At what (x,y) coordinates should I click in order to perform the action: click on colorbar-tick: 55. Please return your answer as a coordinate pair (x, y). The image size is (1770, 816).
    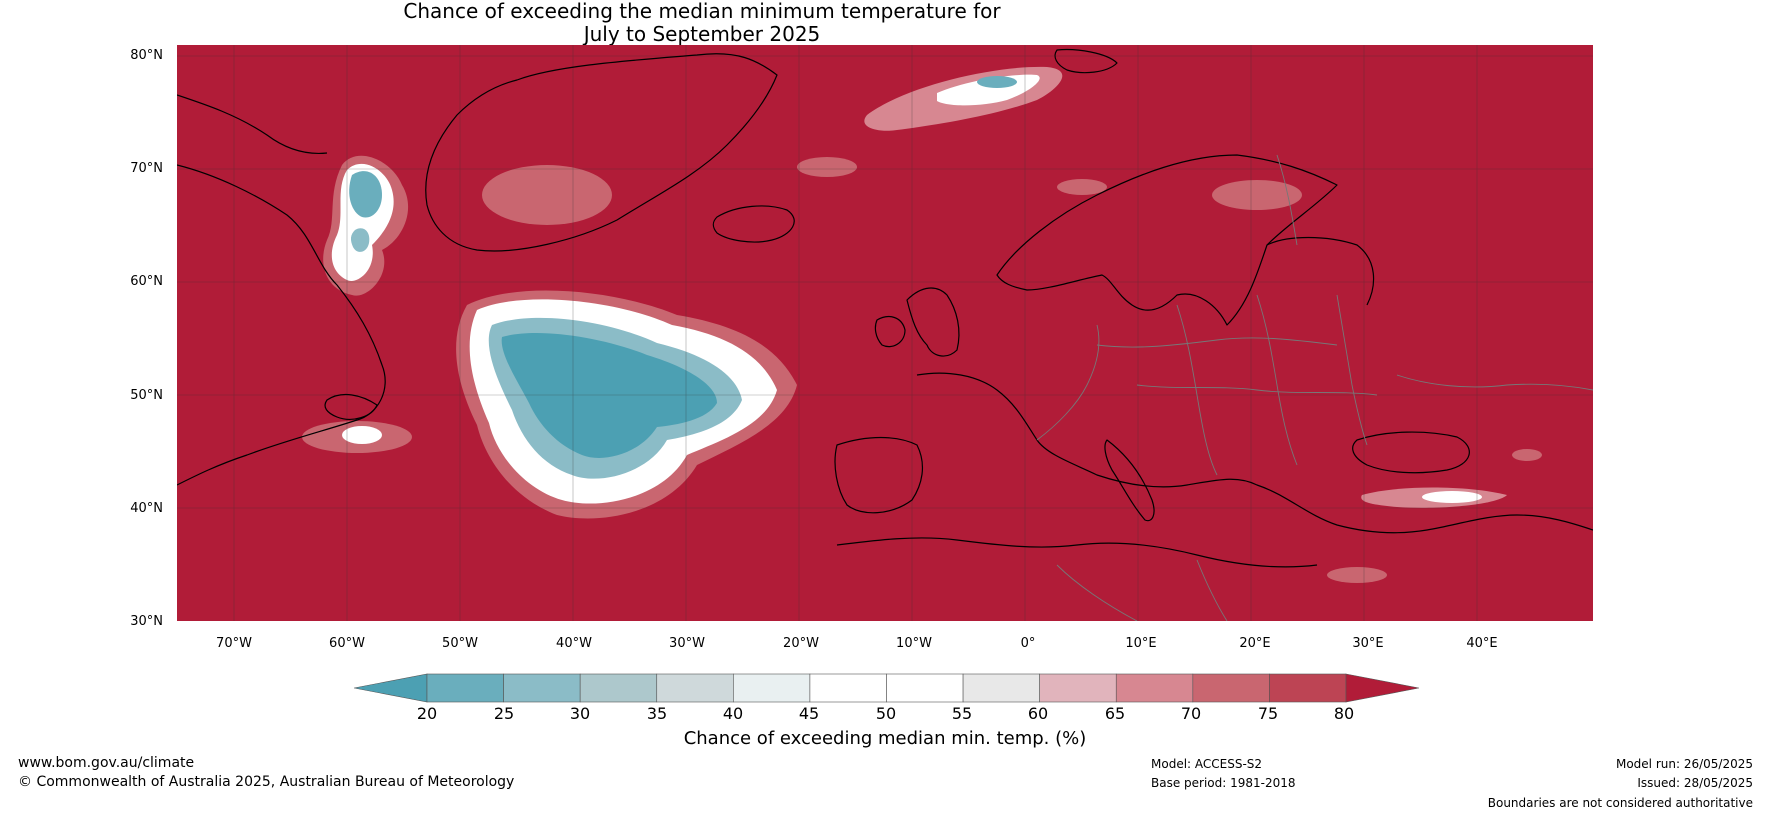
    Looking at the image, I should click on (962, 713).